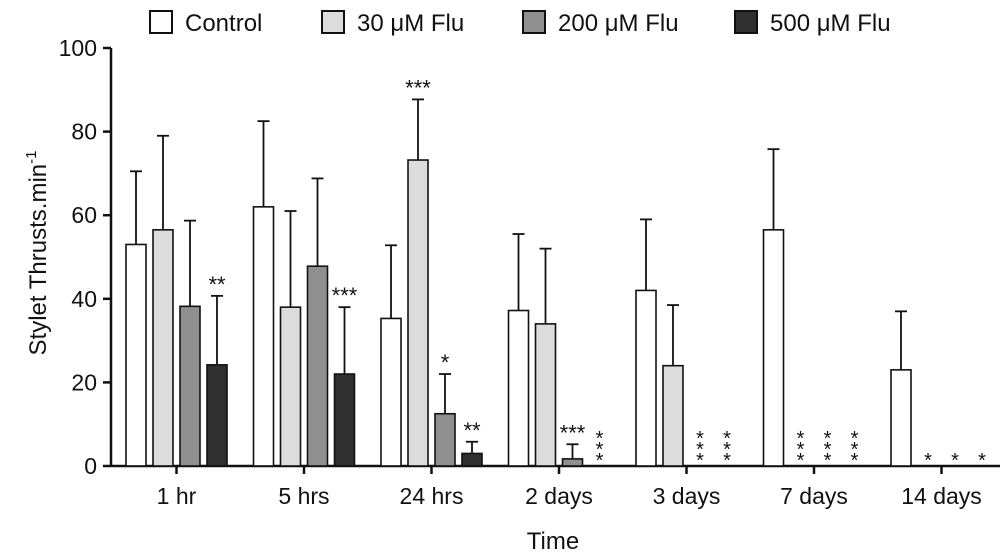  I want to click on x-tick-label: 24 hrs, so click(432, 496).